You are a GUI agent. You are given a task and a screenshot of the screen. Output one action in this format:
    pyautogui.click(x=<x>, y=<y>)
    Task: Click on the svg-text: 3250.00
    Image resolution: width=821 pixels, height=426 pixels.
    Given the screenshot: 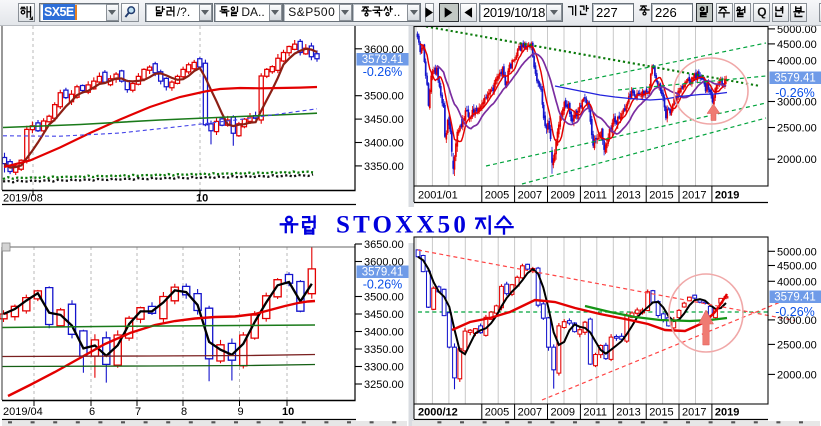 What is the action you would take?
    pyautogui.click(x=384, y=385)
    